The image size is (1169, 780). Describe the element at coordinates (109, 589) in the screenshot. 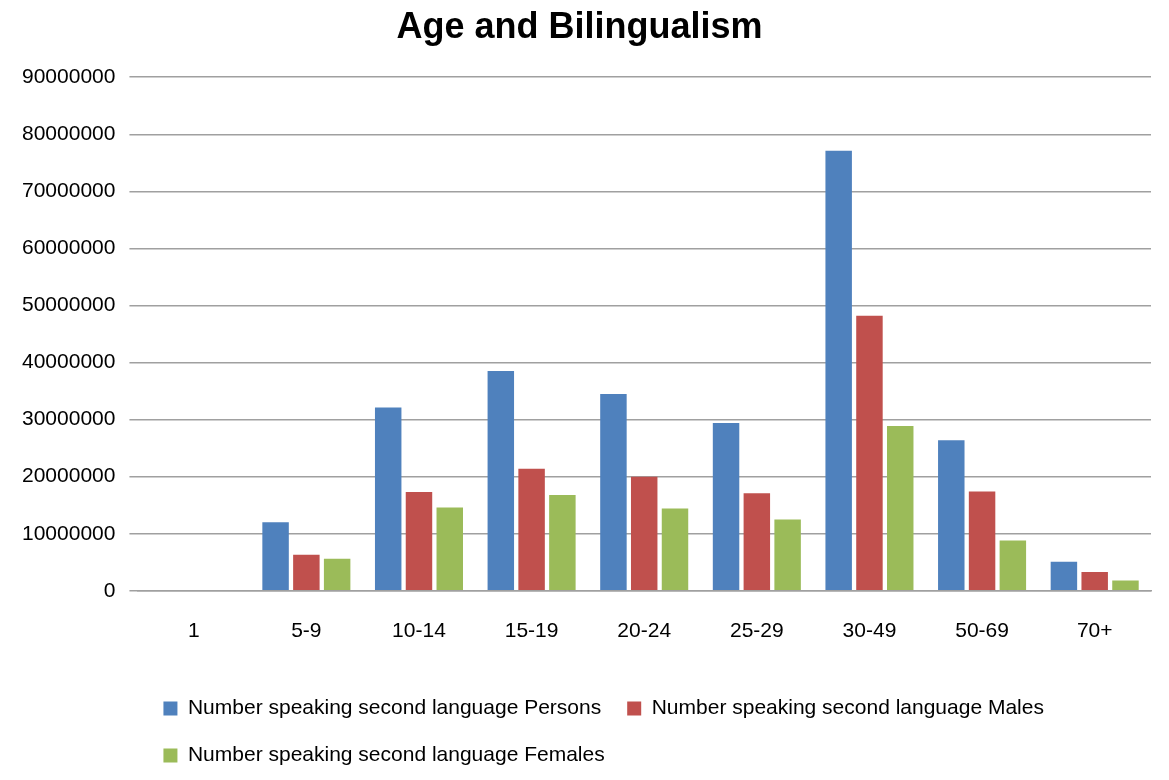

I see `y-tick-label: 0` at that location.